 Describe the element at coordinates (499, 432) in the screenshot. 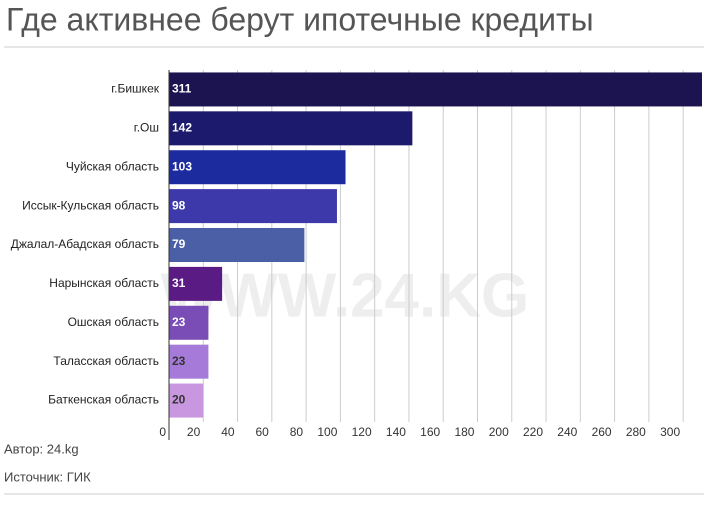

I see `x-tick-label: 200` at that location.